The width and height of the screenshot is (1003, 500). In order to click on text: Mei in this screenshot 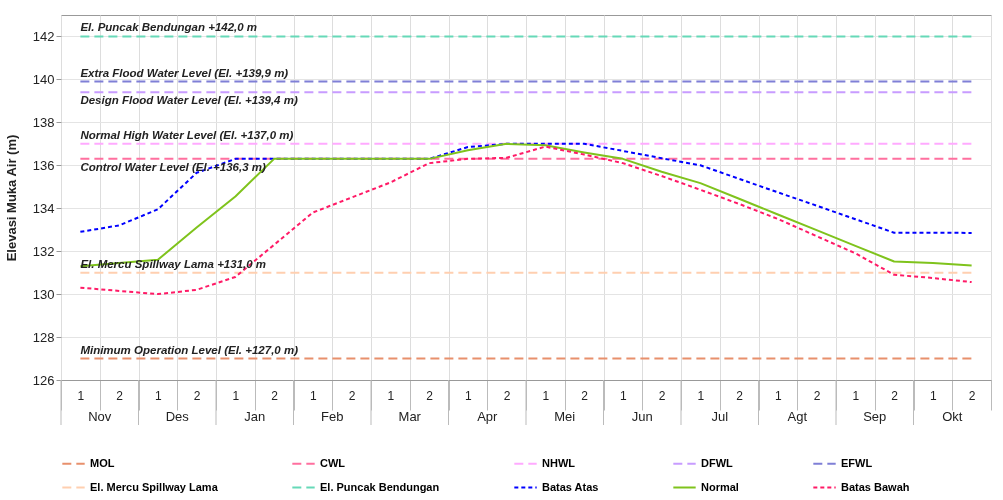, I will do `click(565, 416)`.